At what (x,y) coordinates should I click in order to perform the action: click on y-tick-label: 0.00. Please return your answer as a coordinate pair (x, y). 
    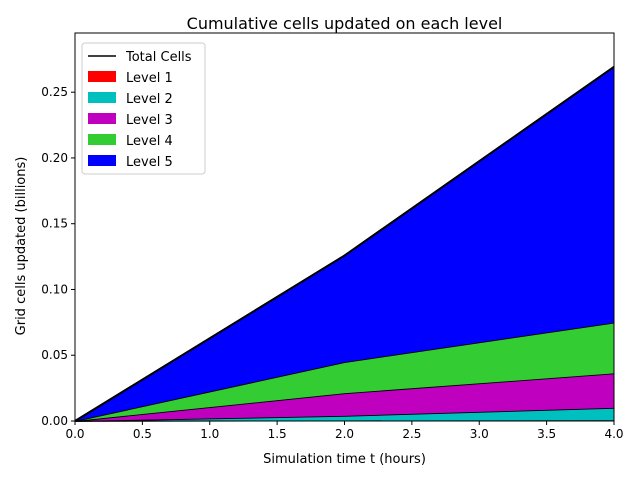
    Looking at the image, I should click on (54, 421).